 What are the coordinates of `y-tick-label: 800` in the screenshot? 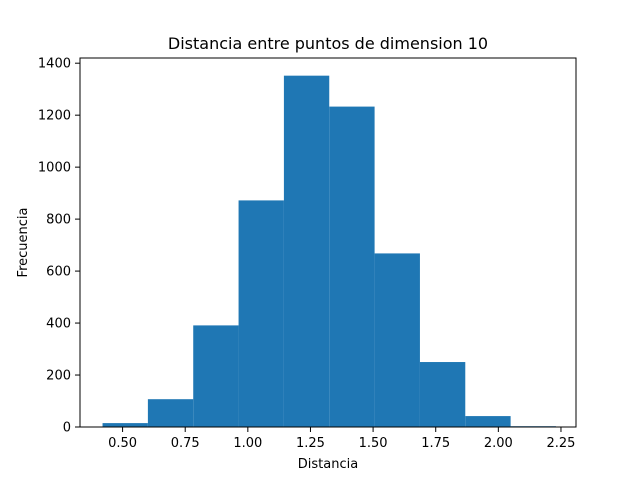 It's located at (58, 220).